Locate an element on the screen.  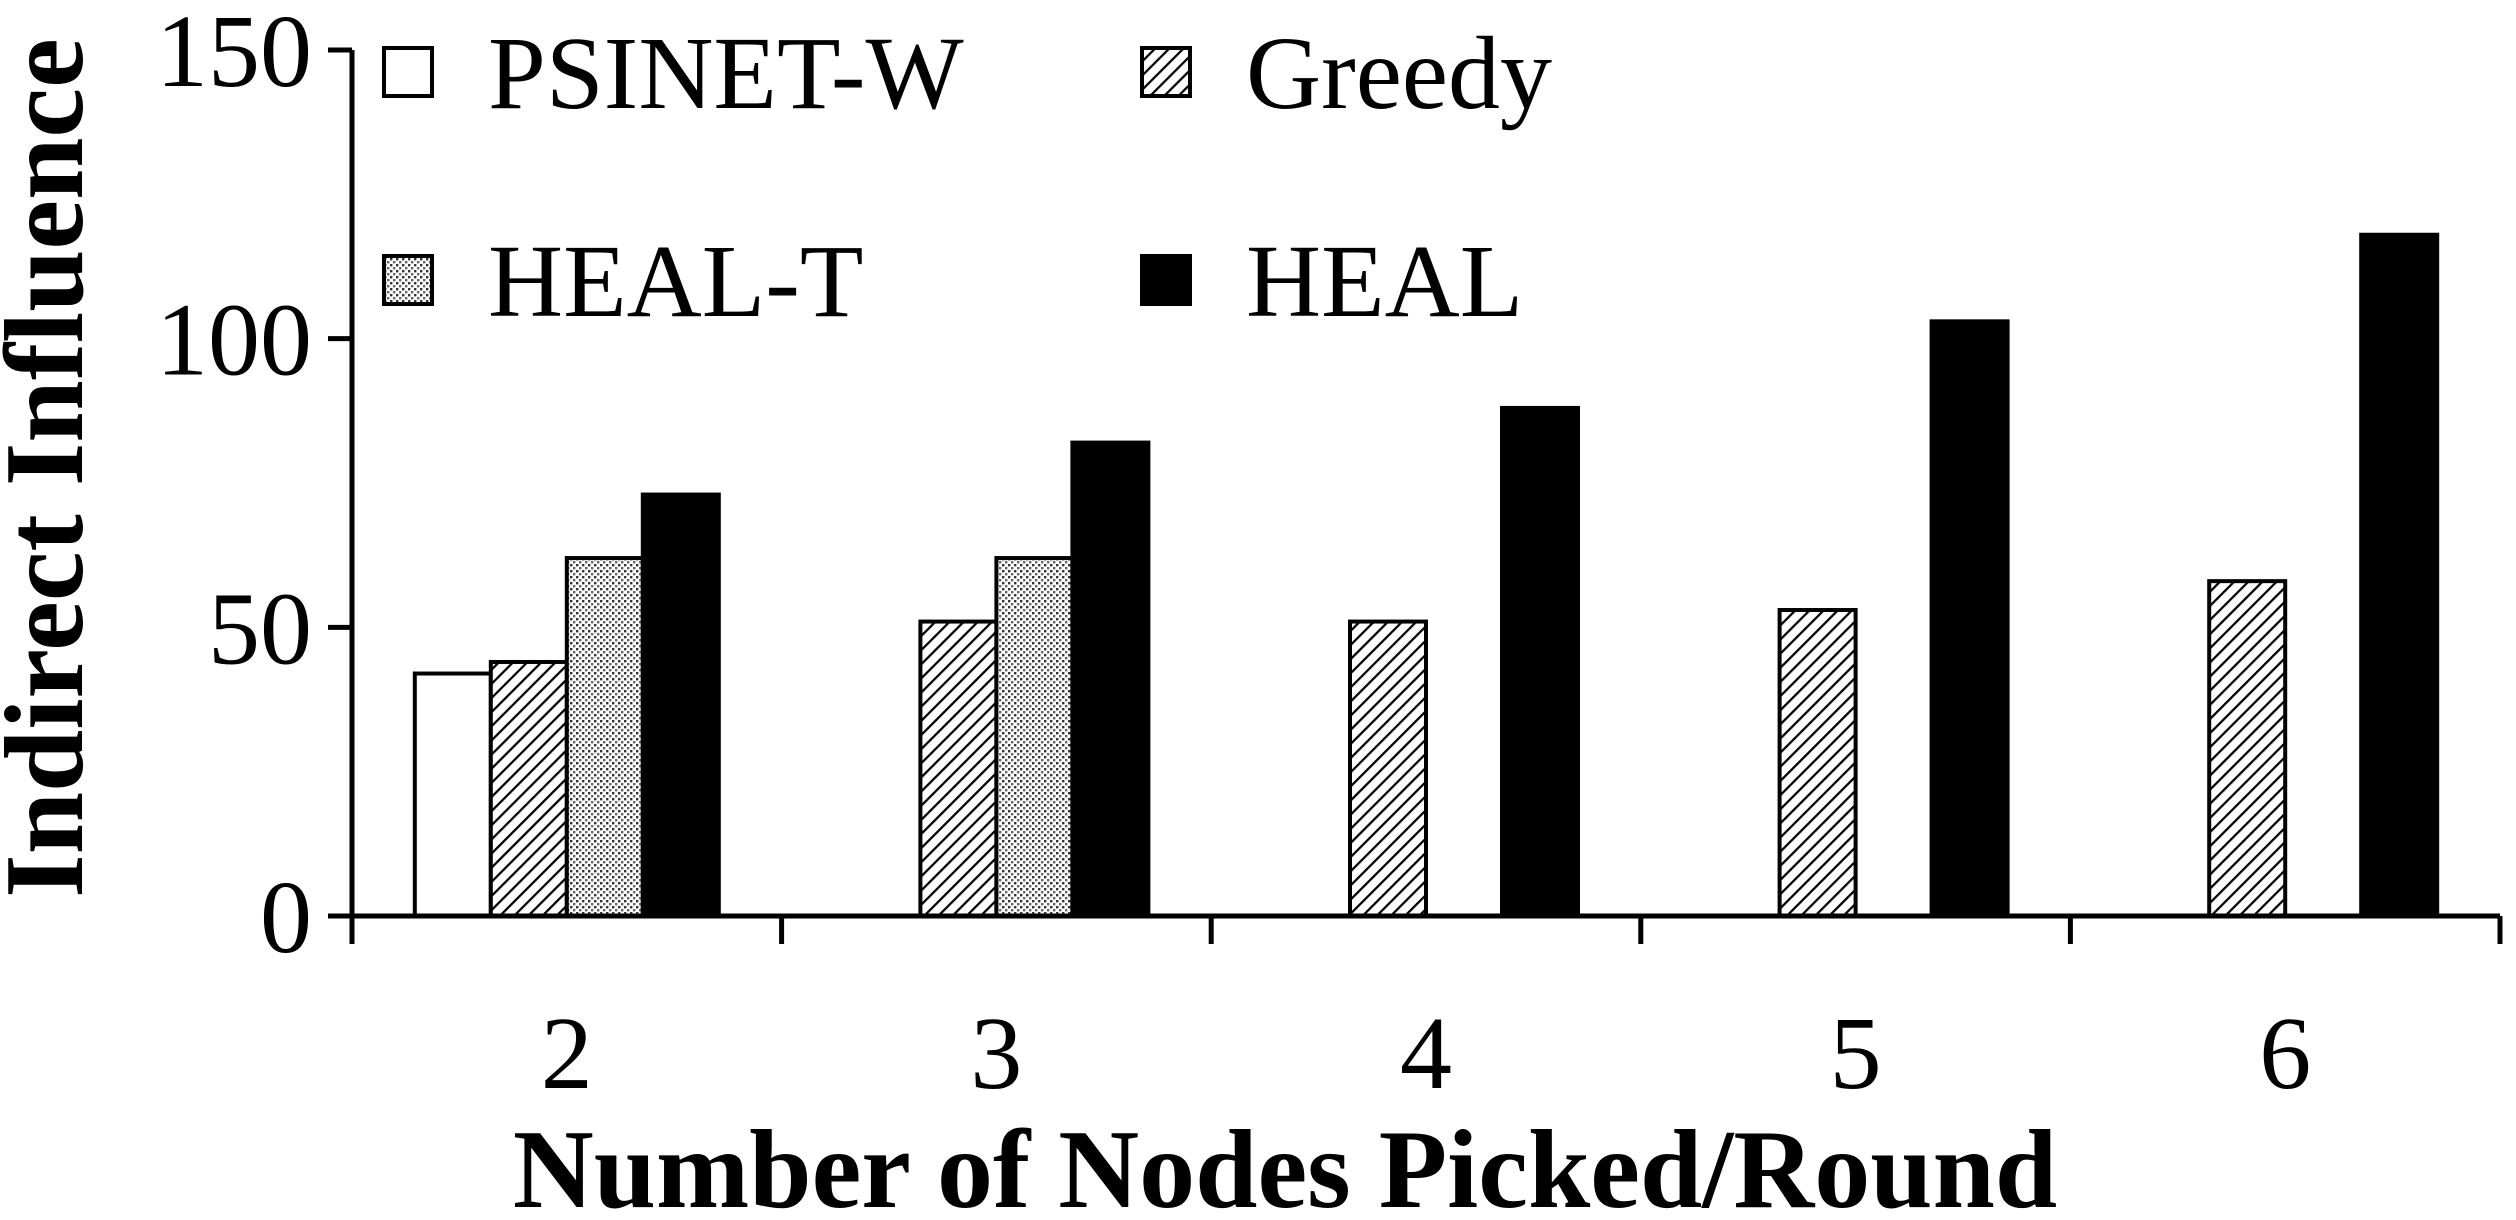
x-tick-label-5: 5 is located at coordinates (1856, 1053).